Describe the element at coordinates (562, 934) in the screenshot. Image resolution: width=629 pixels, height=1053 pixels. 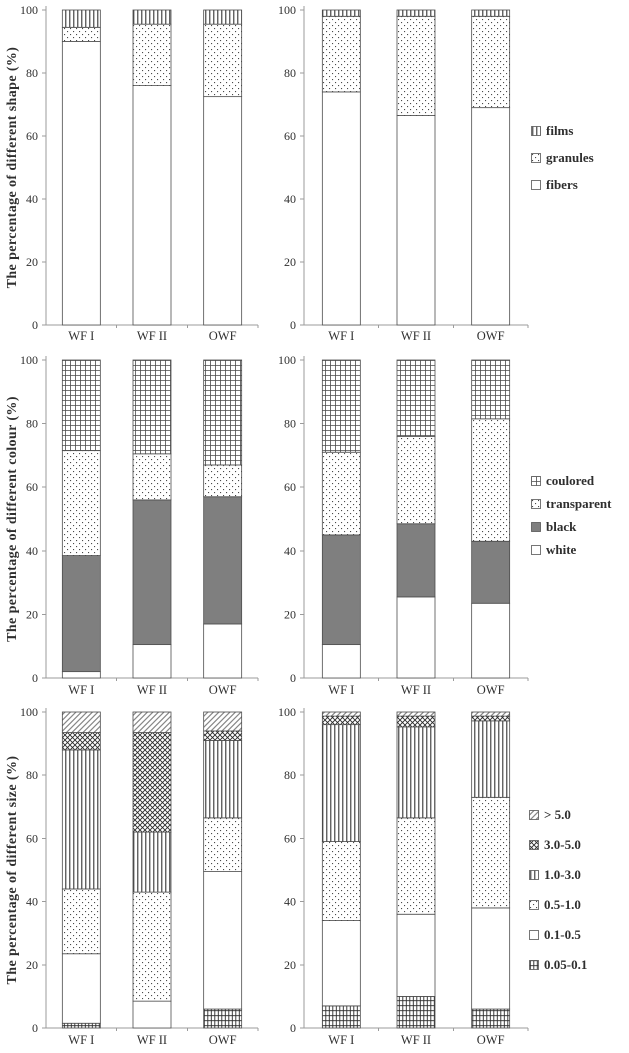
I see `legend-label: 0.1-0.5` at that location.